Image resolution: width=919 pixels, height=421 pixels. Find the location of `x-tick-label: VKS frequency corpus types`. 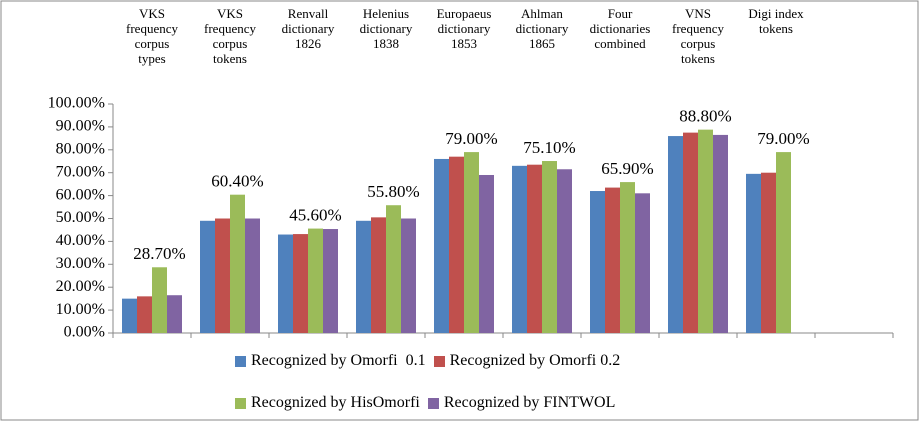

x-tick-label: VKS frequency corpus types is located at coordinates (152, 36).